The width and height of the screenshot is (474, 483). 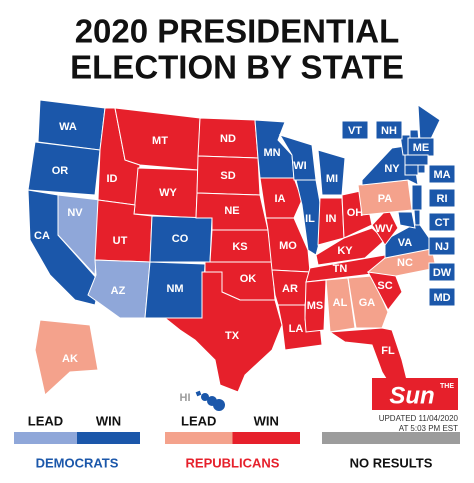 I want to click on state-label: CT, so click(x=442, y=223).